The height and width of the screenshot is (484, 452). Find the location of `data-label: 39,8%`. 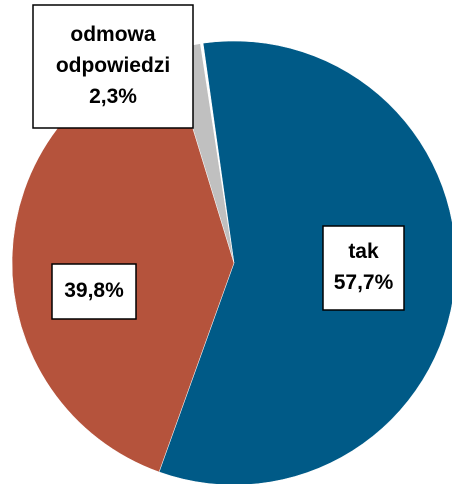

data-label: 39,8% is located at coordinates (94, 291).